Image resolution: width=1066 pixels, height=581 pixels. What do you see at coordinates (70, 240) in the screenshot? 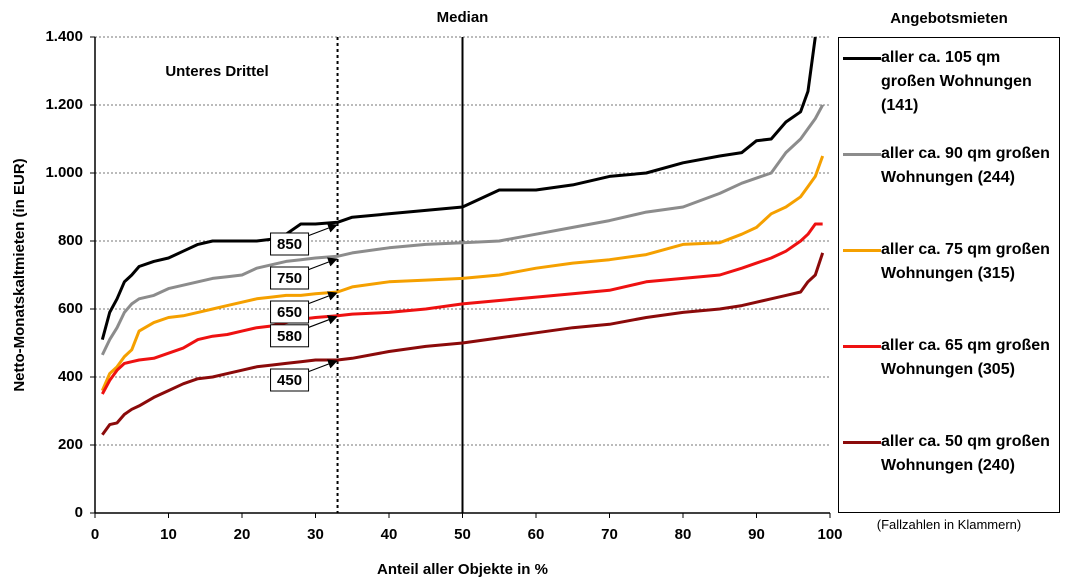
I see `y-tick-label: 800` at bounding box center [70, 240].